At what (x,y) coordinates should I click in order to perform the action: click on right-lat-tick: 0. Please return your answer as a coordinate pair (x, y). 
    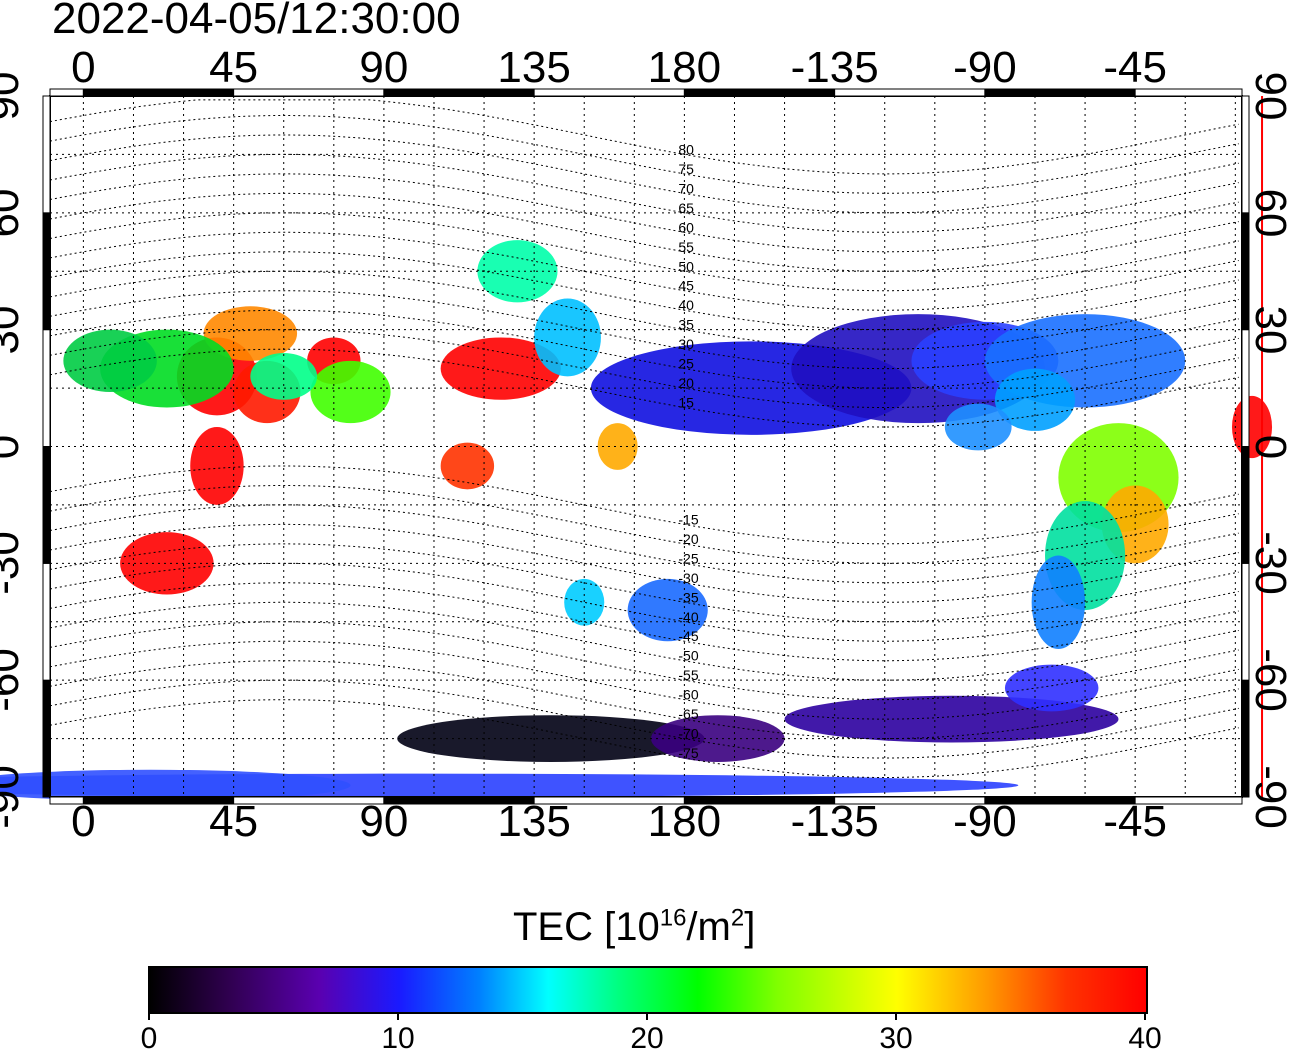
    Looking at the image, I should click on (1270, 446).